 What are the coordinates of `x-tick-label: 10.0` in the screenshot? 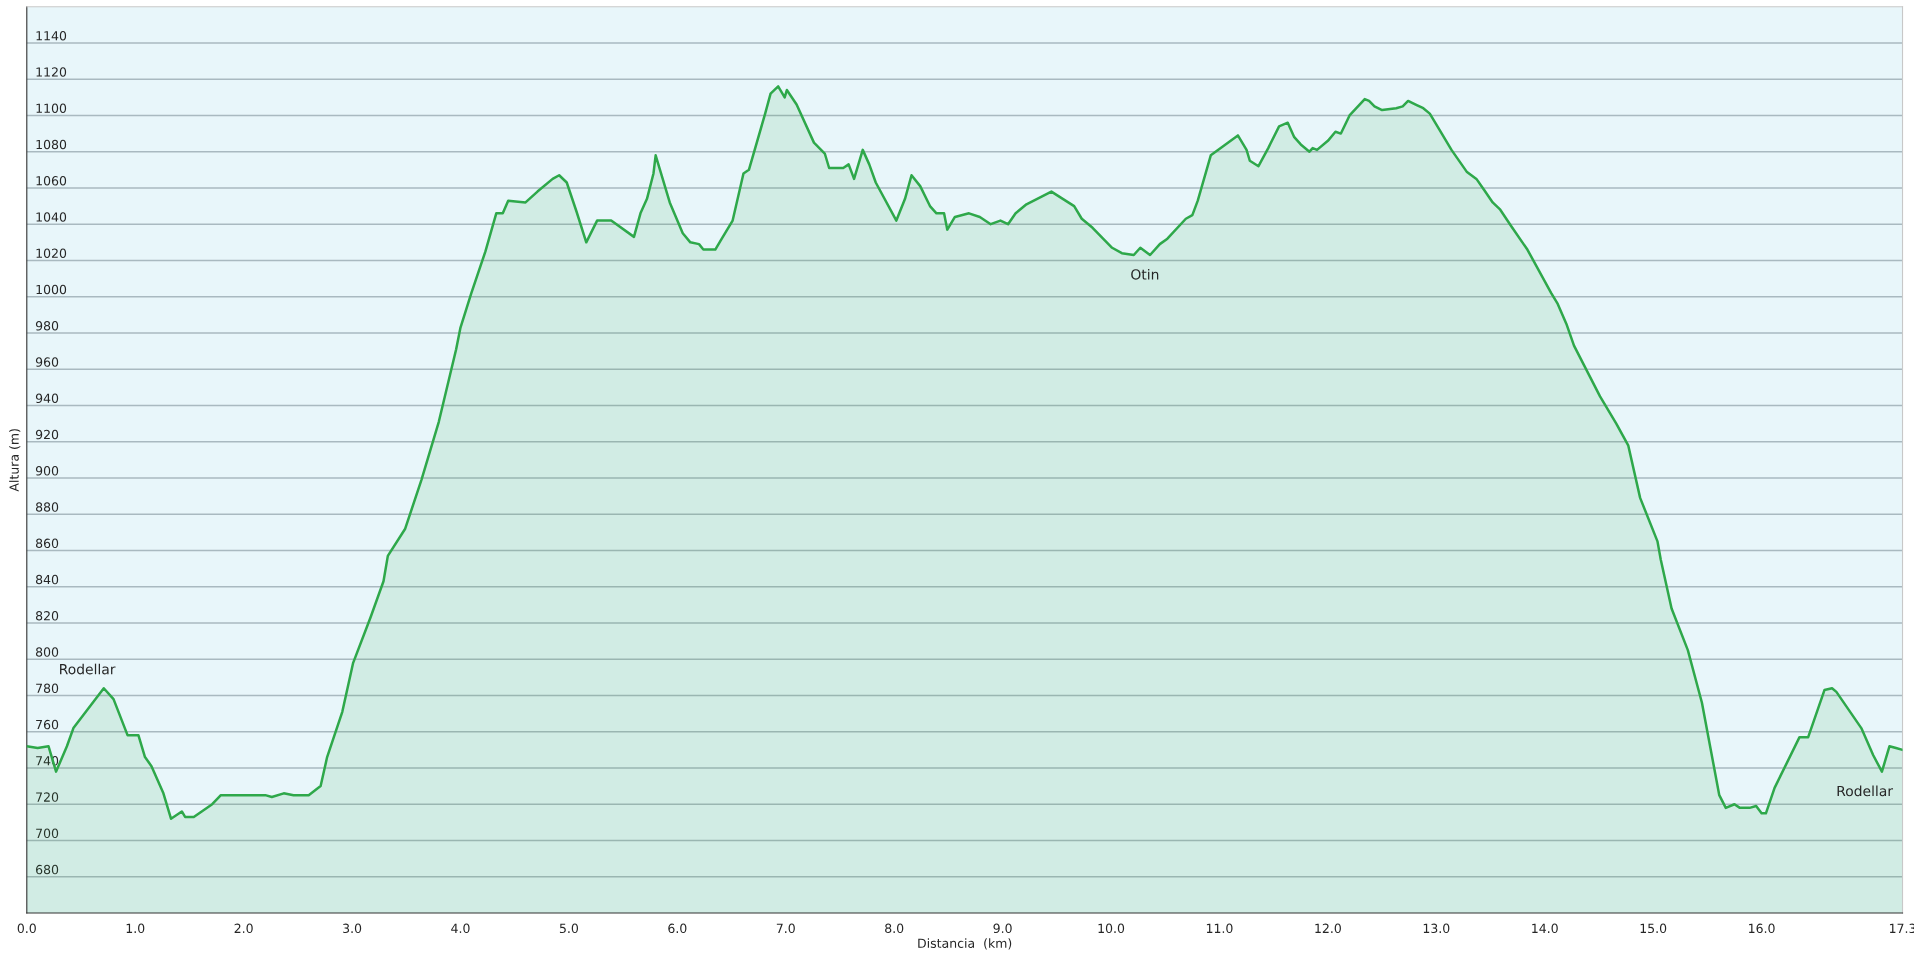 It's located at (1111, 928).